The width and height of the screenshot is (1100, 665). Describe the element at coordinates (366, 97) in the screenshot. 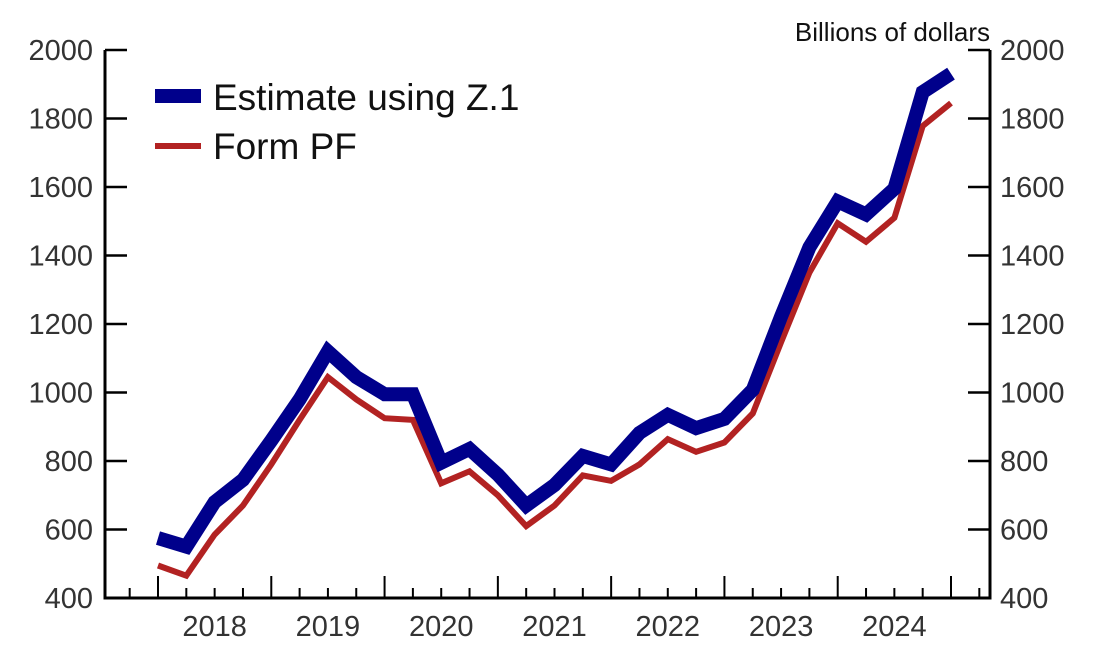

I see `legend-label-z1: Estimate using Z.1` at that location.